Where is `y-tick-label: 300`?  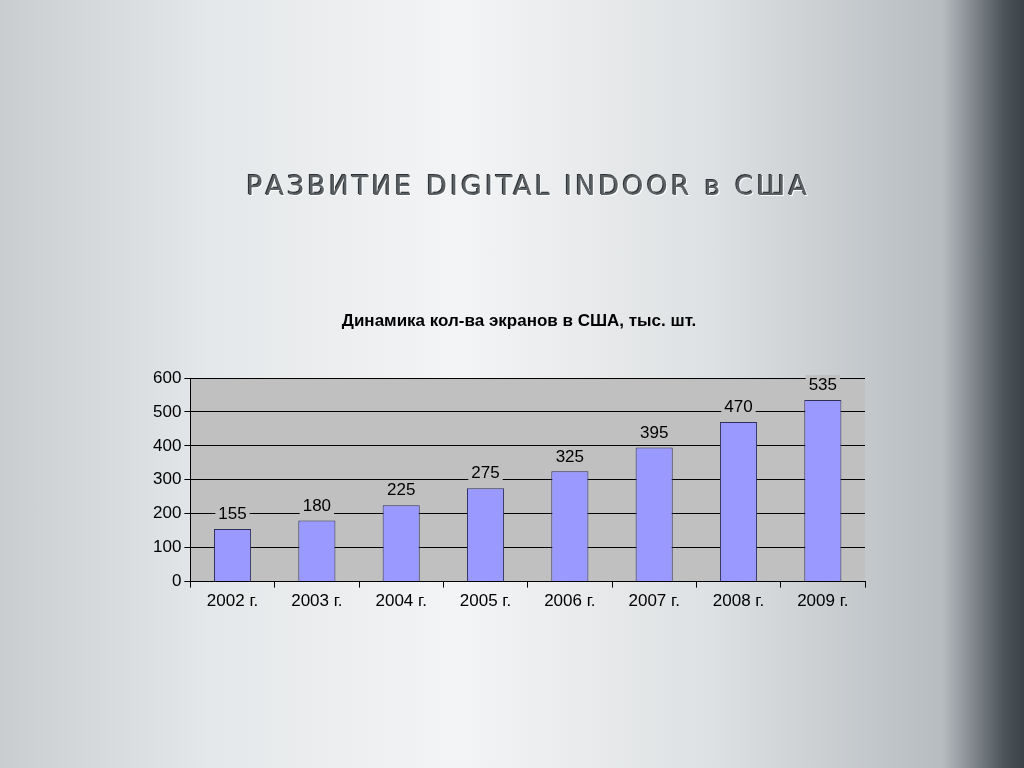
y-tick-label: 300 is located at coordinates (167, 479).